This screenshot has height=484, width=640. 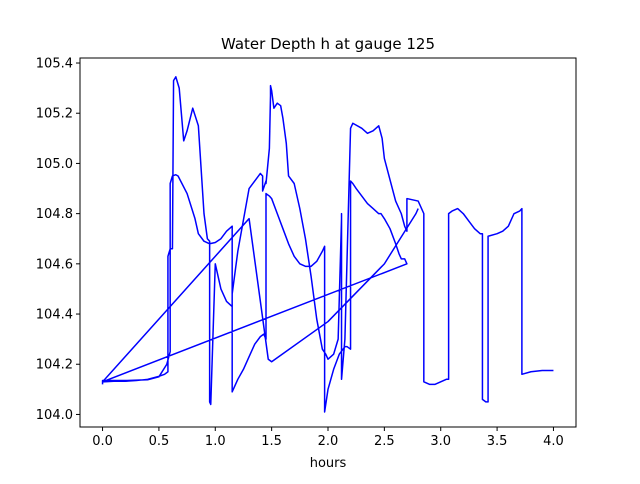 I want to click on y-tick-label: 104.8, so click(x=54, y=214).